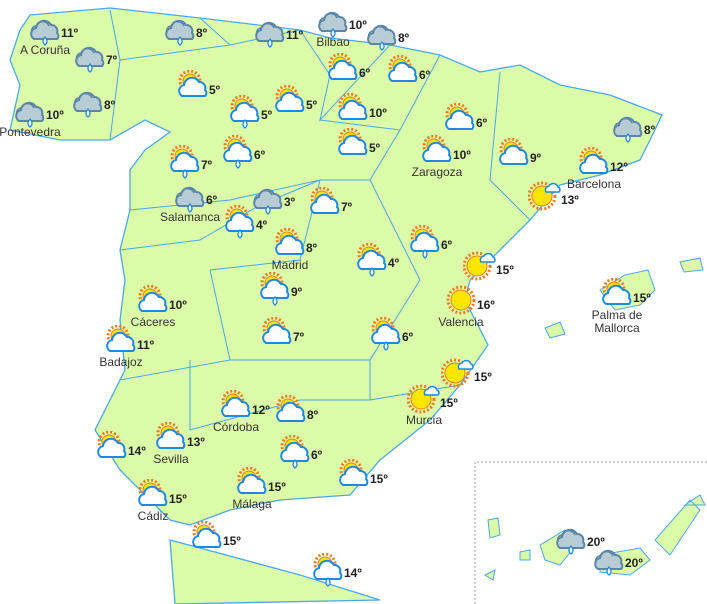 This screenshot has height=604, width=707. I want to click on menorca, so click(691, 265).